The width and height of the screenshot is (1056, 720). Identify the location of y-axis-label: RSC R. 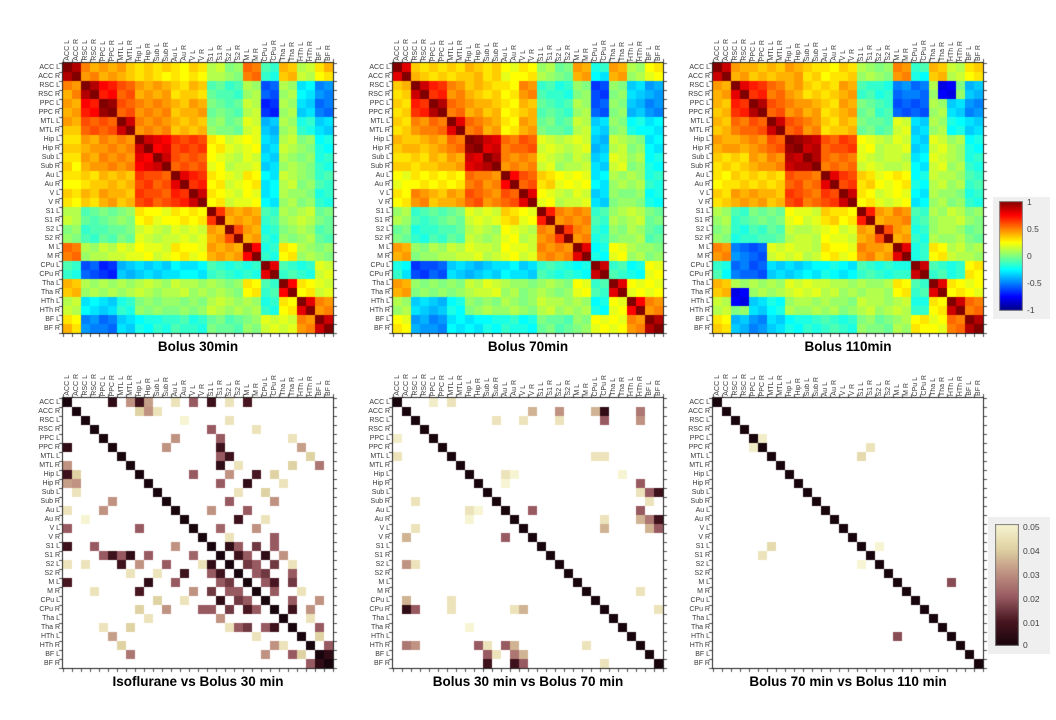
(49, 94).